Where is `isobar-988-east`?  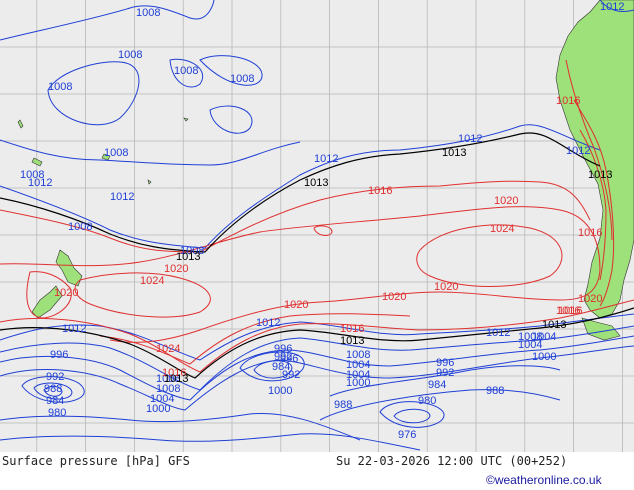
isobar-988-east is located at coordinates (440, 405).